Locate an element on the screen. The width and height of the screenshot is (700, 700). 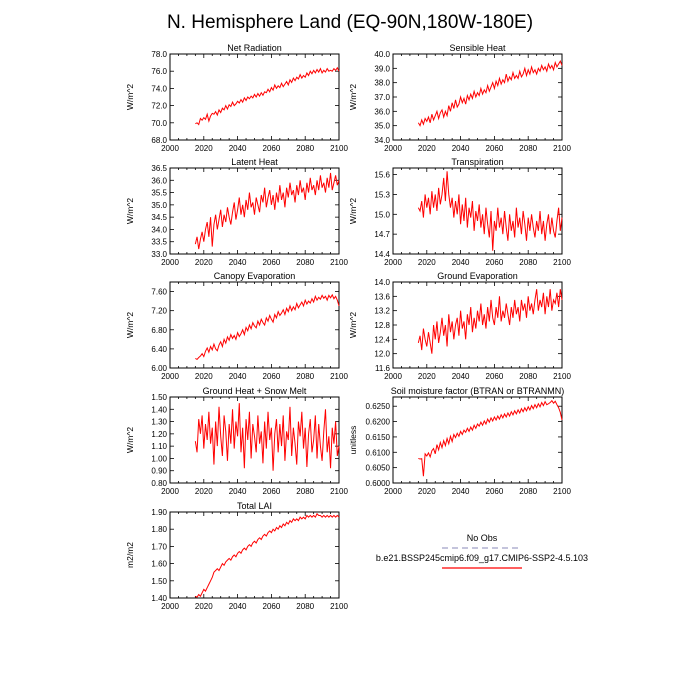
y-tick-label: 14.0 is located at coordinates (382, 282).